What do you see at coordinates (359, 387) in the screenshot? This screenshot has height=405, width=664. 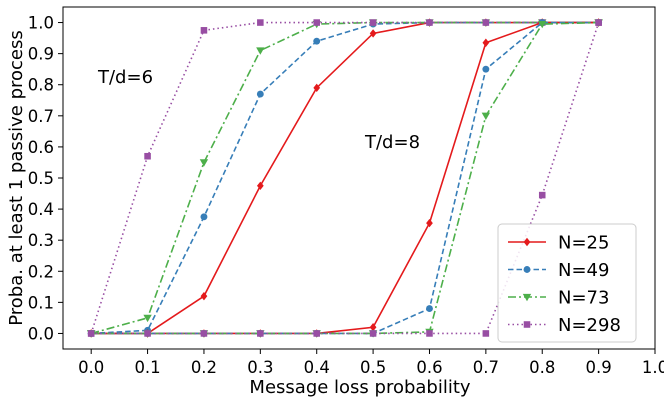 I see `x-axis-label: Message loss probability` at bounding box center [359, 387].